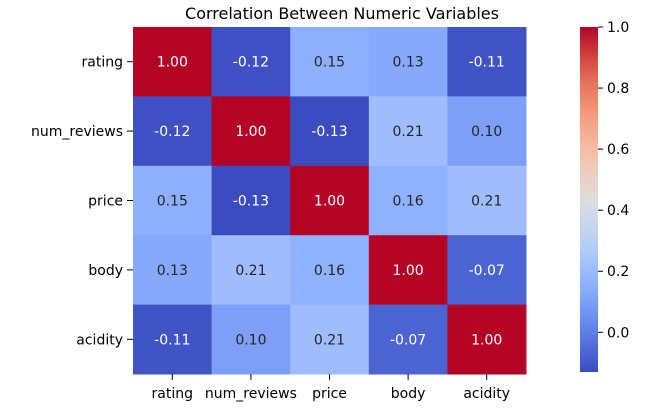  I want to click on y-tick-label: body, so click(105, 271).